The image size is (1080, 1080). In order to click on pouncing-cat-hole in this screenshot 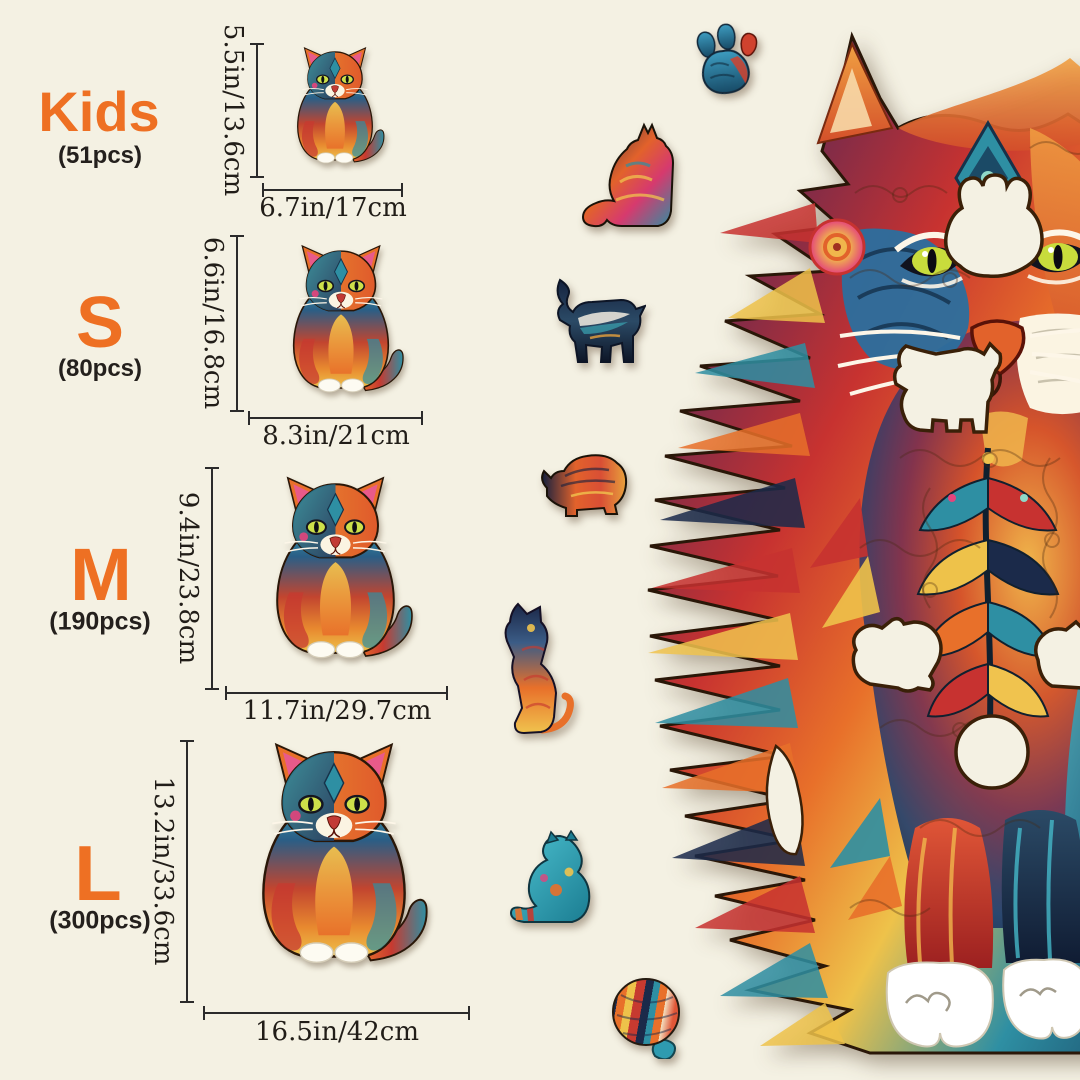, I will do `click(897, 654)`.